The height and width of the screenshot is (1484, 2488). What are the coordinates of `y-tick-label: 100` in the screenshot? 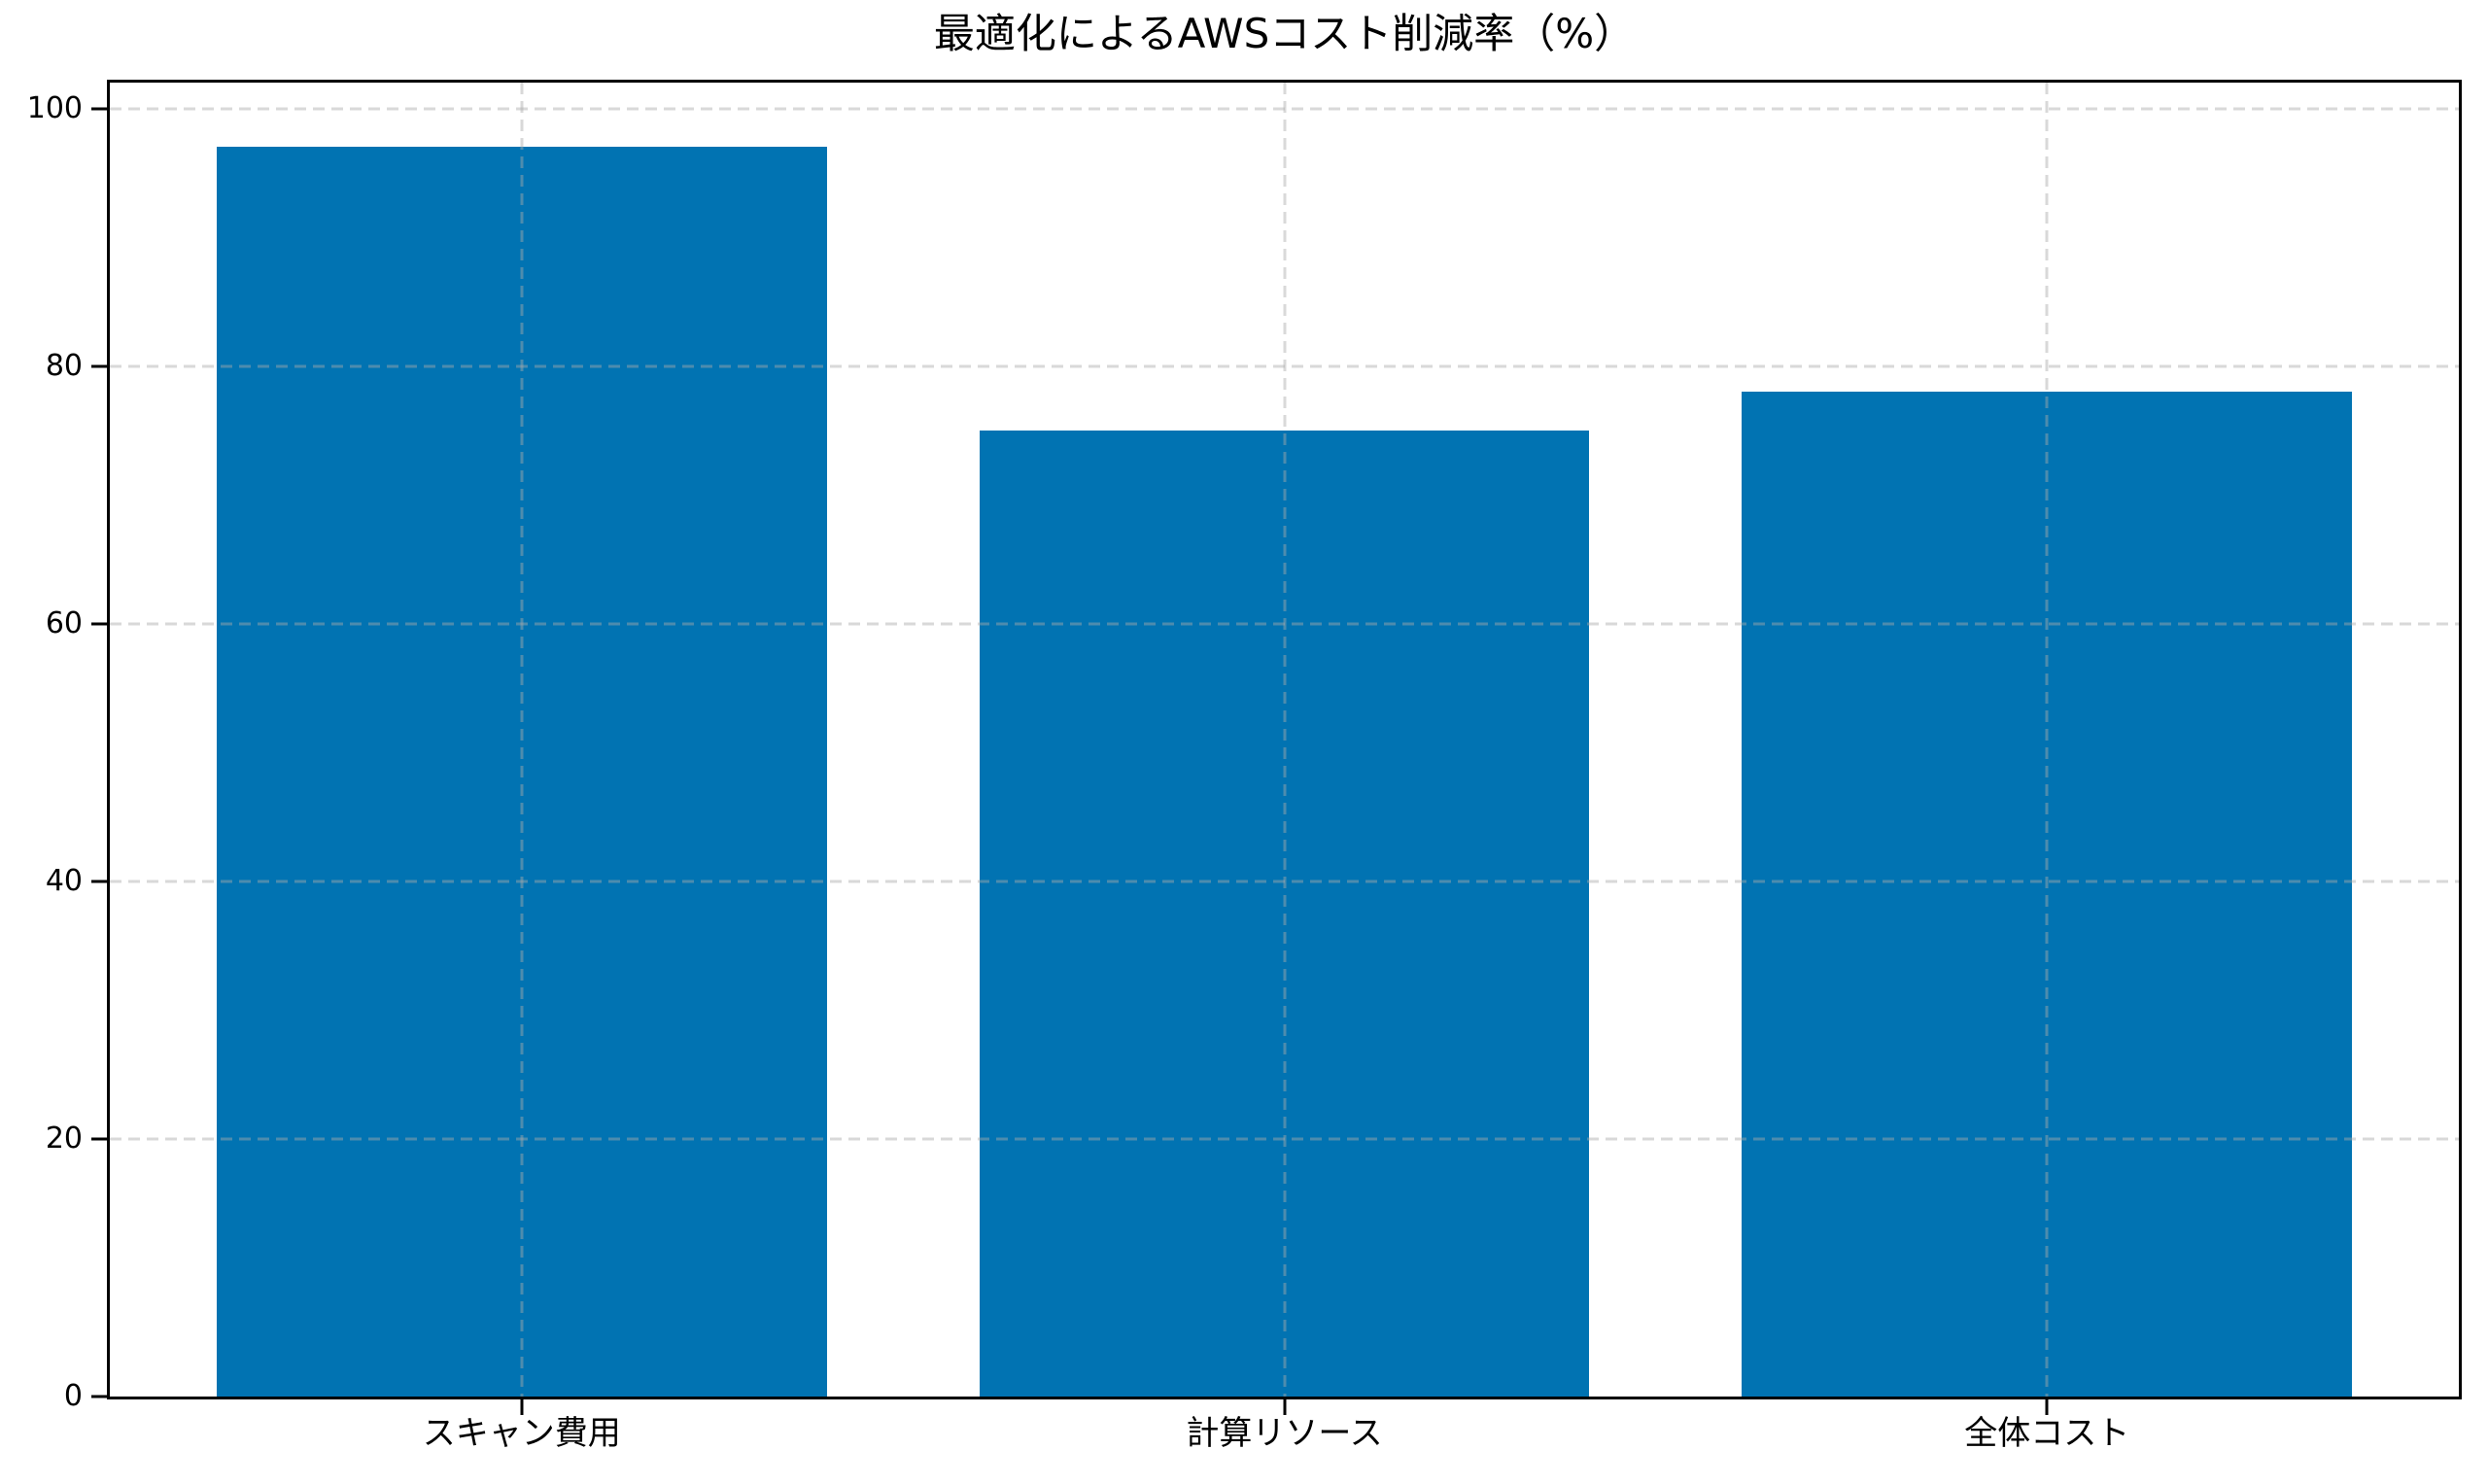 It's located at (54, 107).